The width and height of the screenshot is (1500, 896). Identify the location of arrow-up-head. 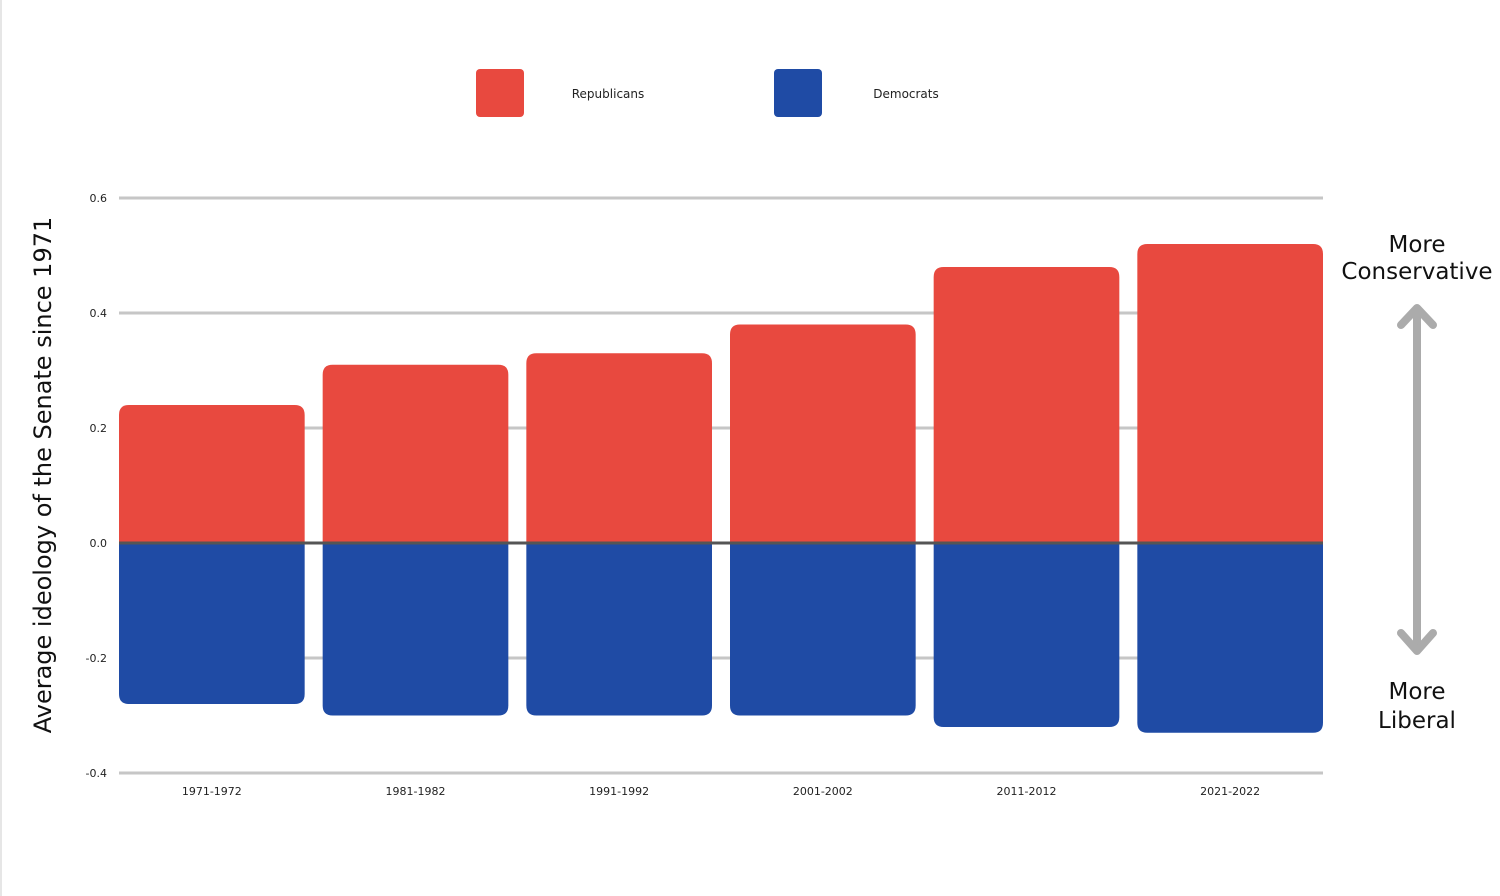
(1417, 316).